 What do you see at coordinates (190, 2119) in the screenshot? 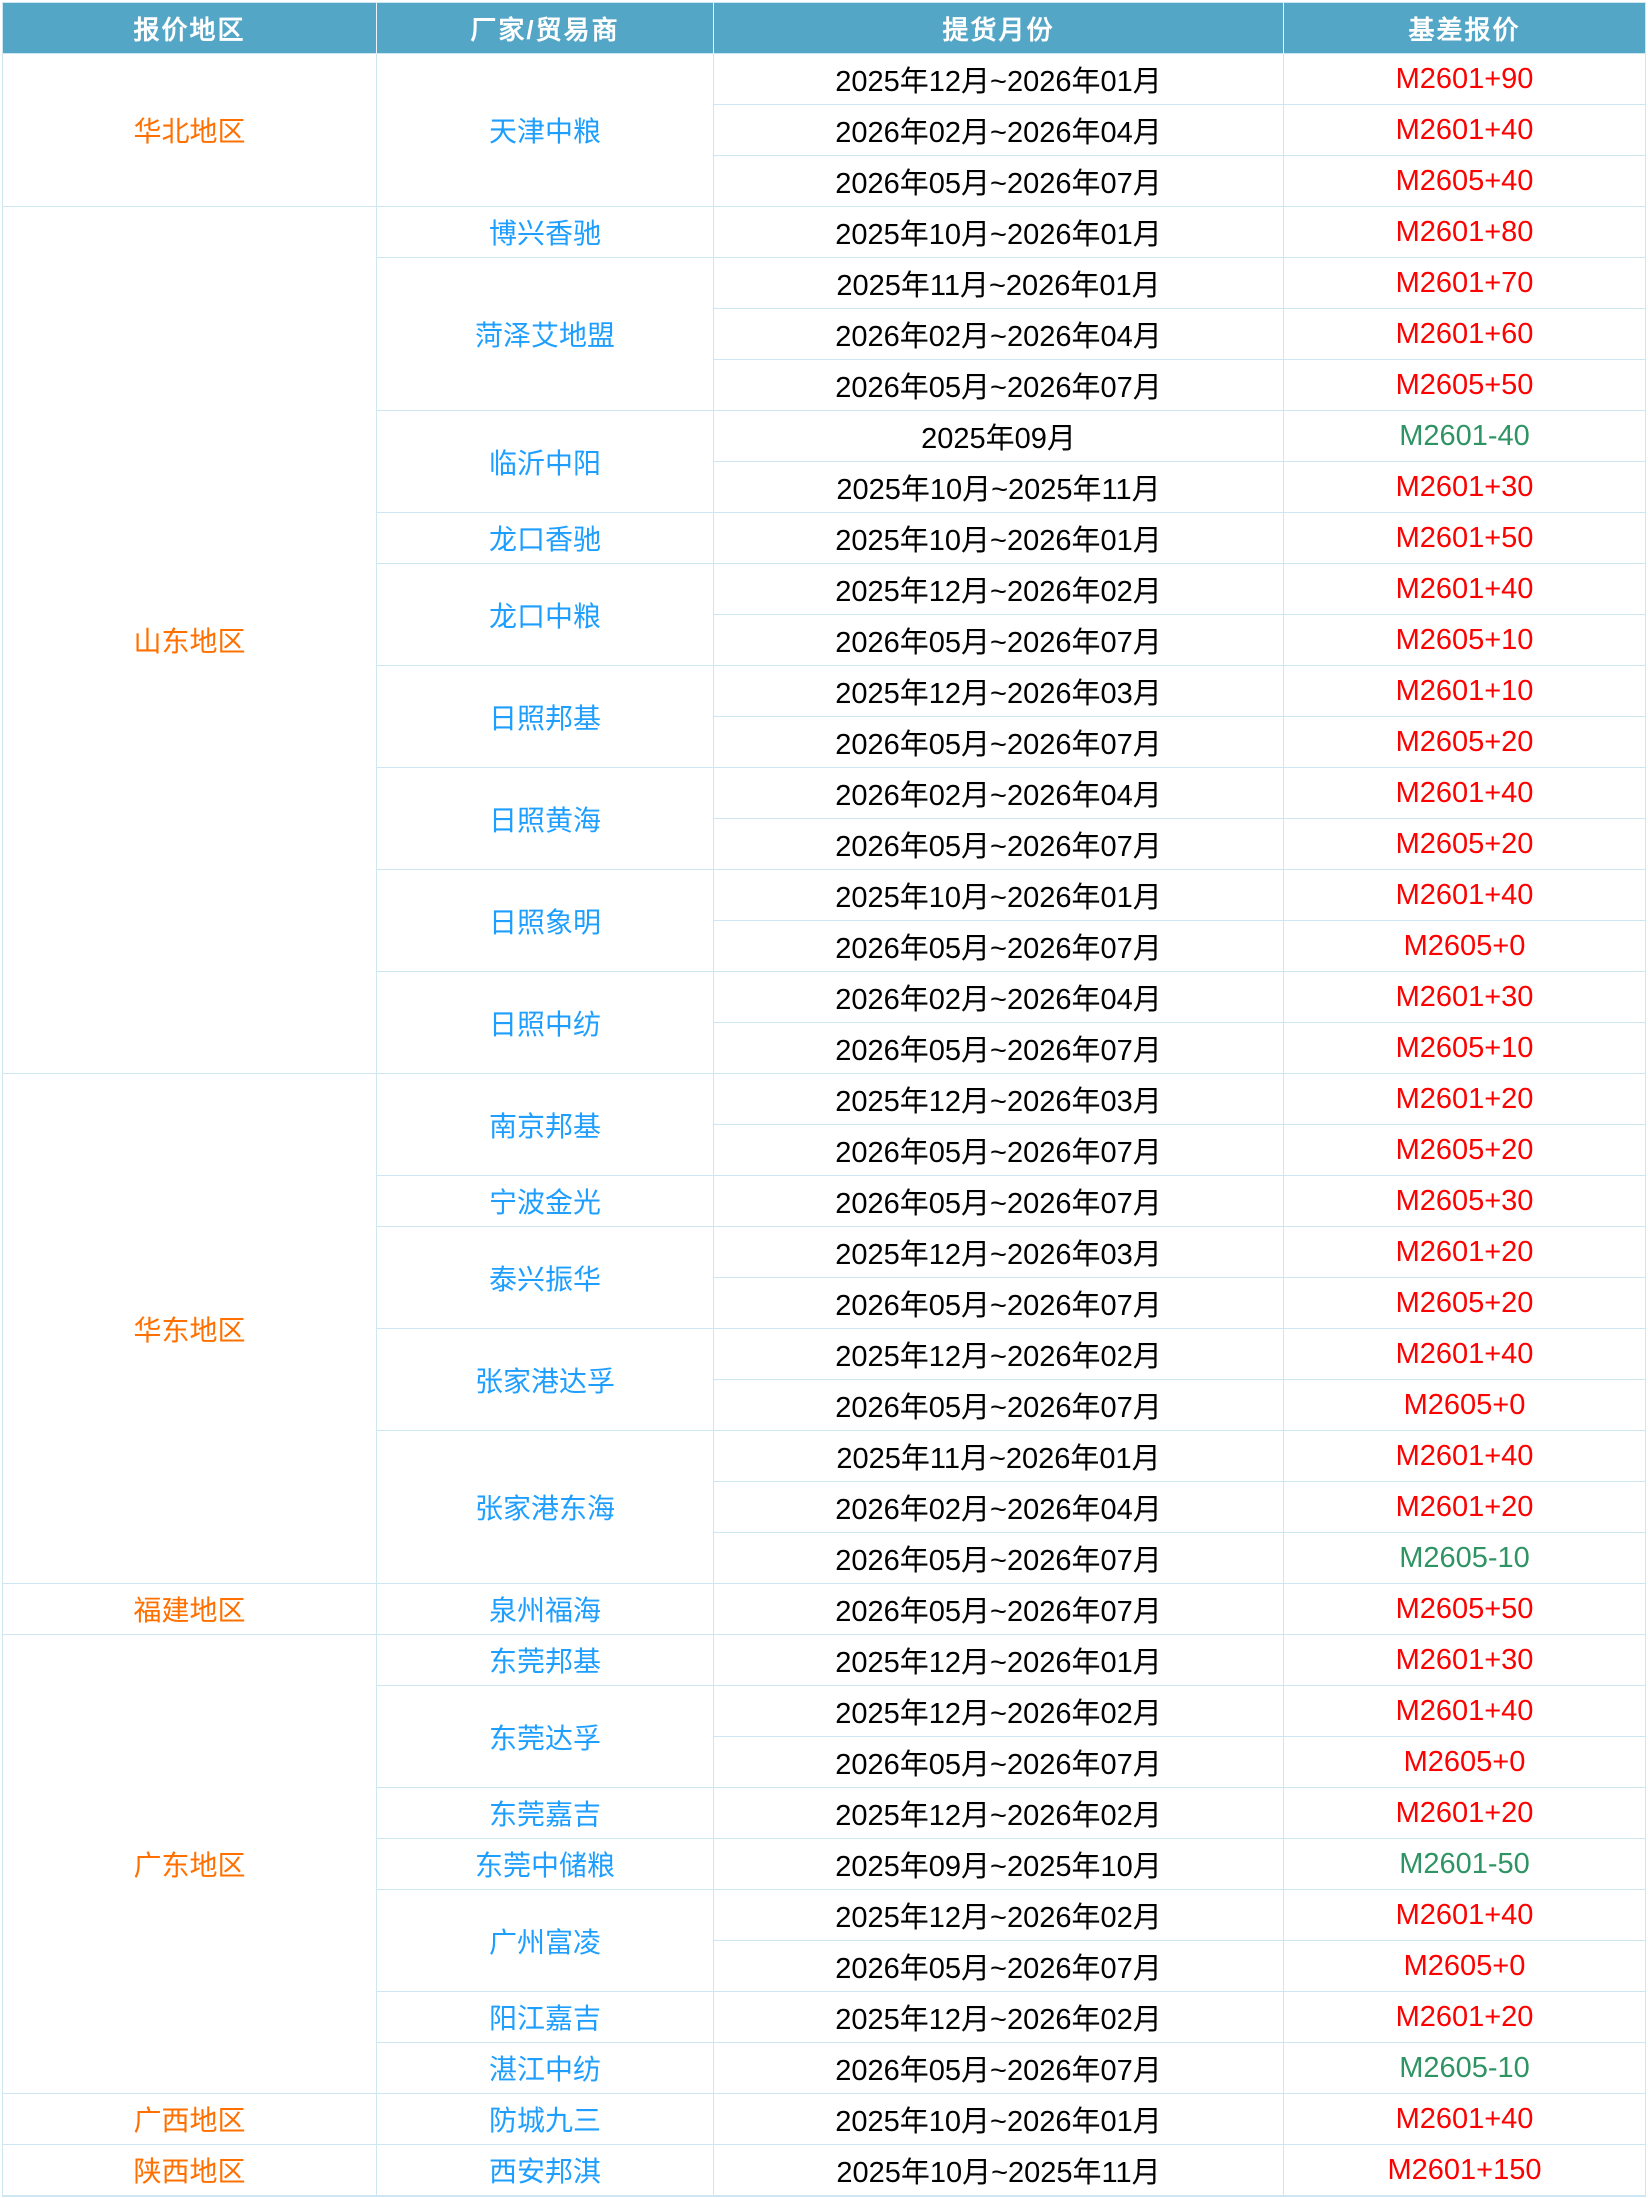
I see `region-cell: 广西地区` at bounding box center [190, 2119].